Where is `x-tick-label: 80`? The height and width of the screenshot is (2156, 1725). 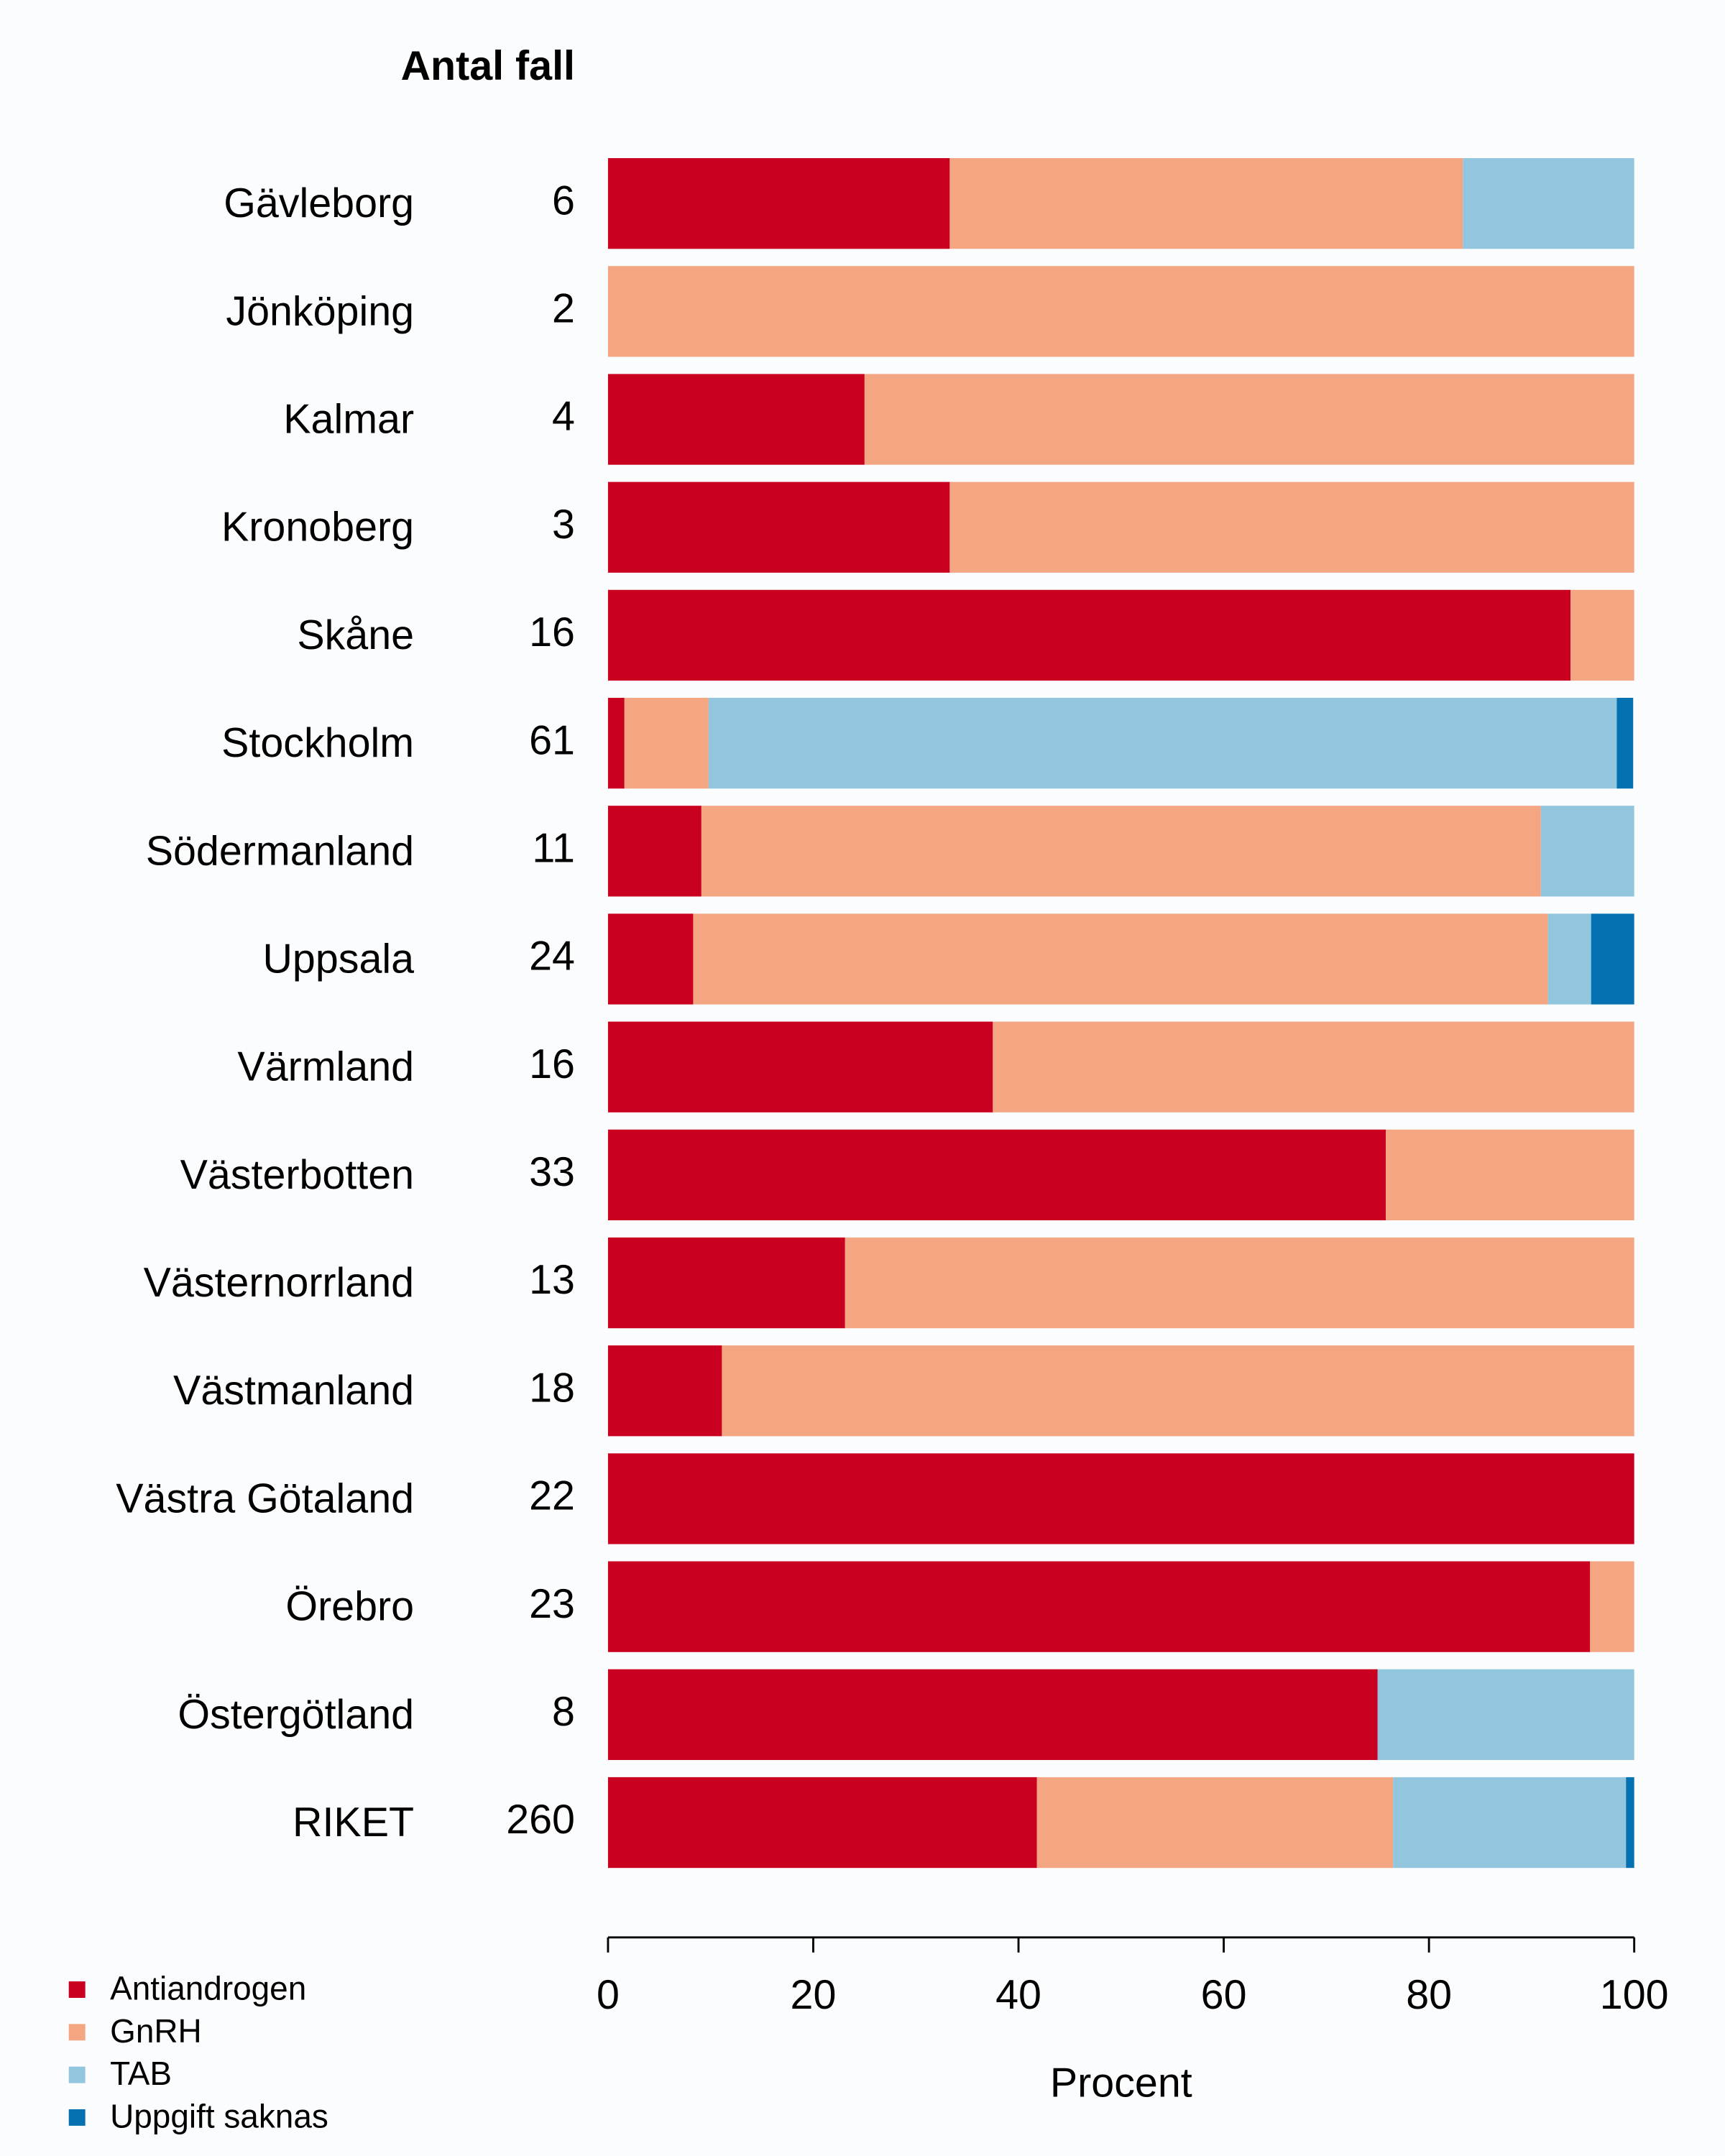 x-tick-label: 80 is located at coordinates (1429, 1995).